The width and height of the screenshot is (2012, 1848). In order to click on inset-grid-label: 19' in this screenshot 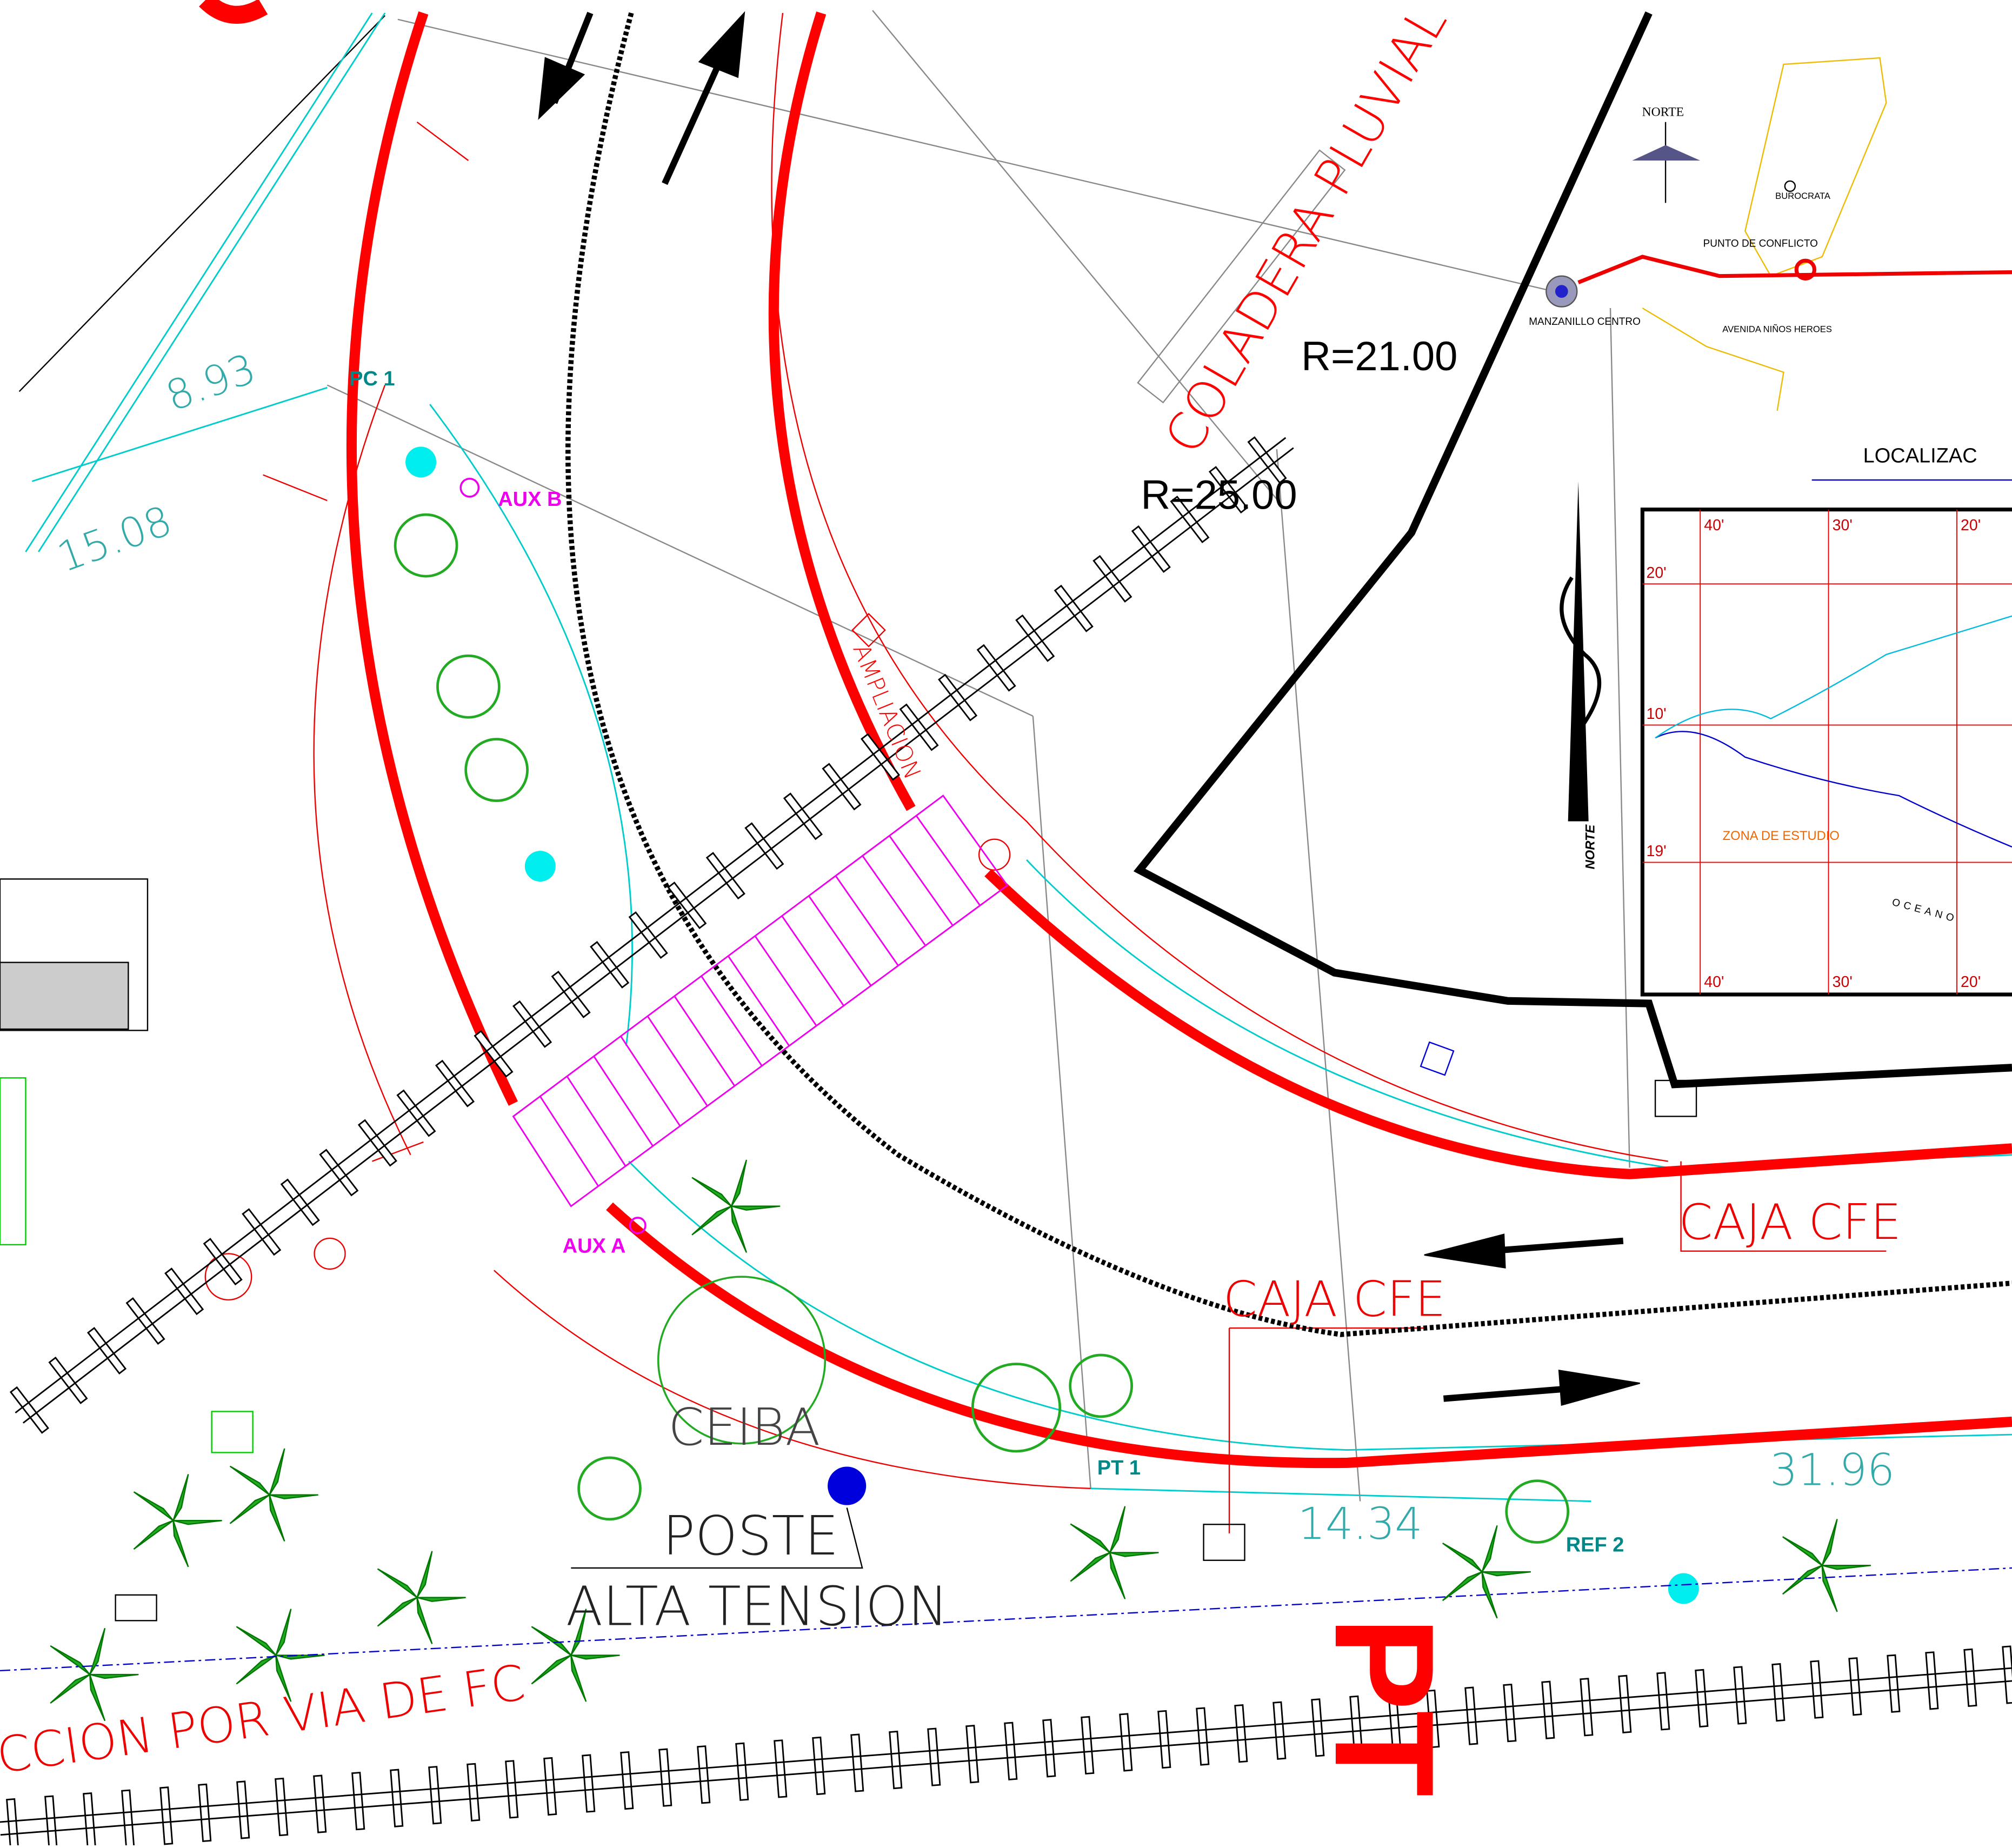, I will do `click(1656, 851)`.